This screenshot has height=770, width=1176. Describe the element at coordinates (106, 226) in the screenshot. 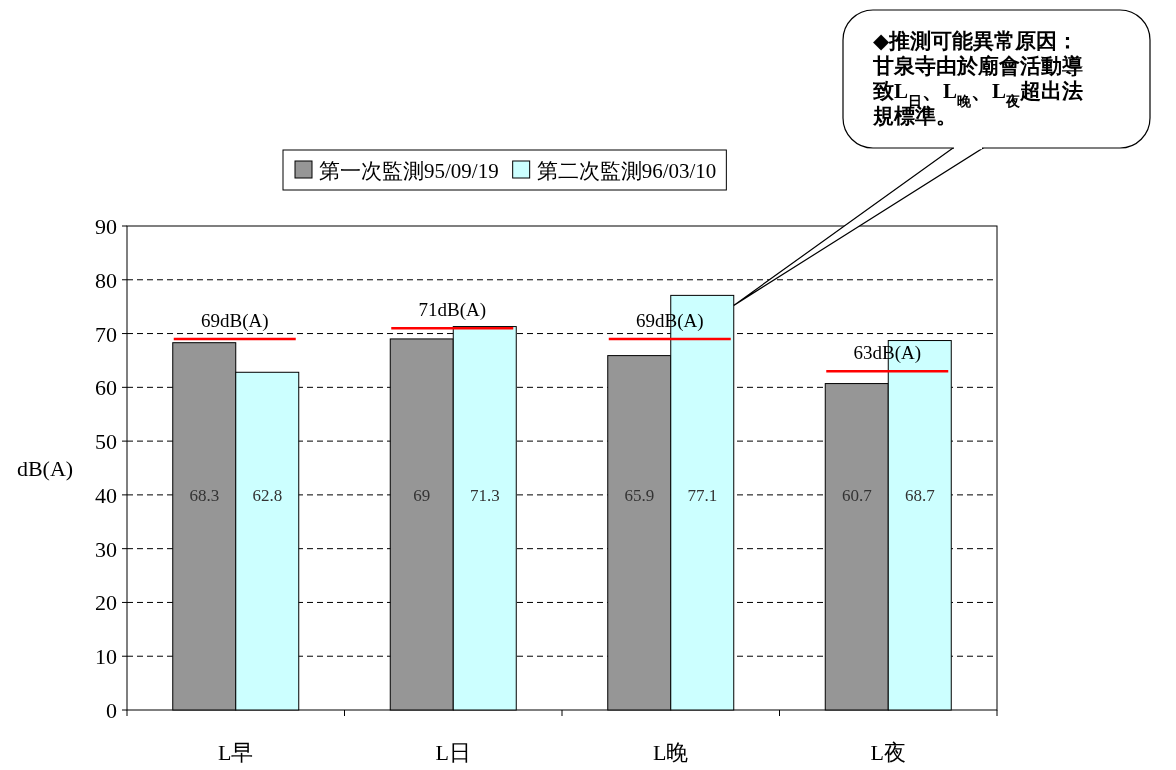

I see `y-tick-label: 90` at that location.